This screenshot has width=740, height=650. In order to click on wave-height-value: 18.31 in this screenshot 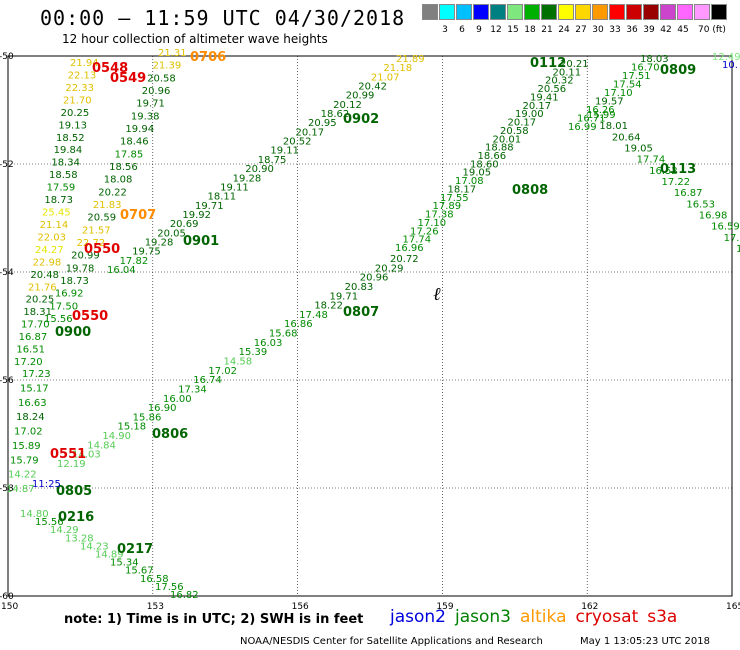, I will do `click(37, 312)`.